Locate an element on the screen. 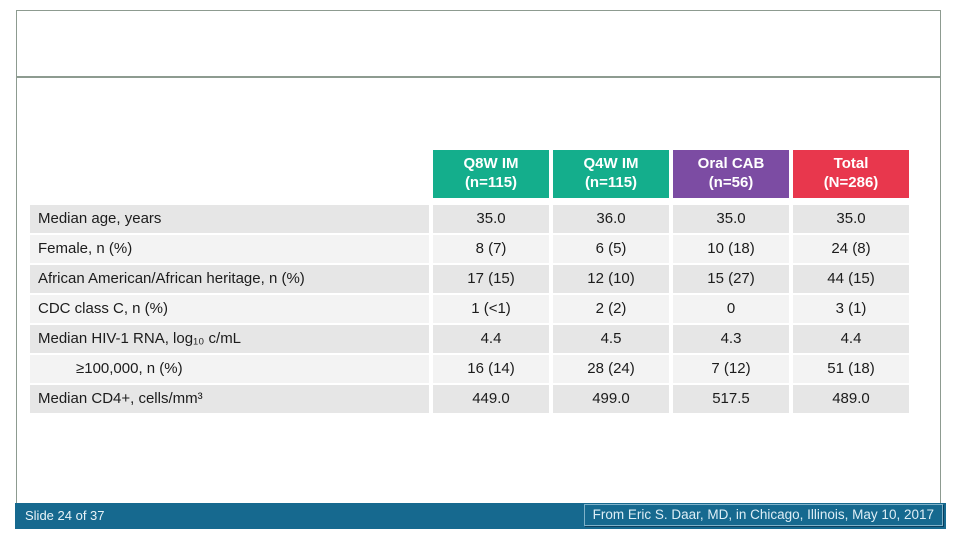 The height and width of the screenshot is (540, 960). table-row: CDC class C, n (%) 1 (<1) 2 (2) 0 3 (1) is located at coordinates (469, 309).